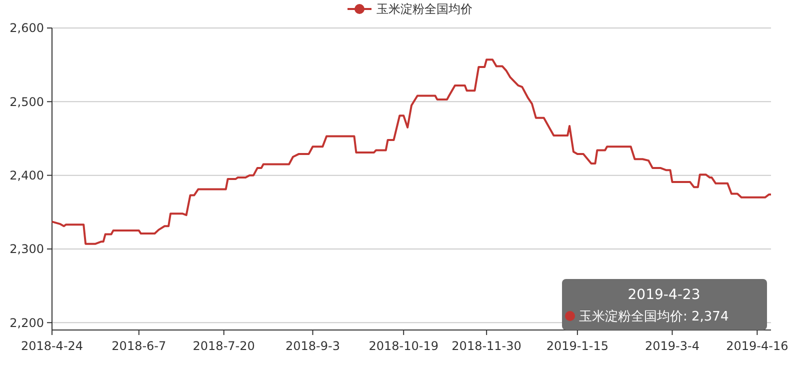 The width and height of the screenshot is (795, 387). What do you see at coordinates (139, 346) in the screenshot?
I see `x-tick-label: 2018-6-7` at bounding box center [139, 346].